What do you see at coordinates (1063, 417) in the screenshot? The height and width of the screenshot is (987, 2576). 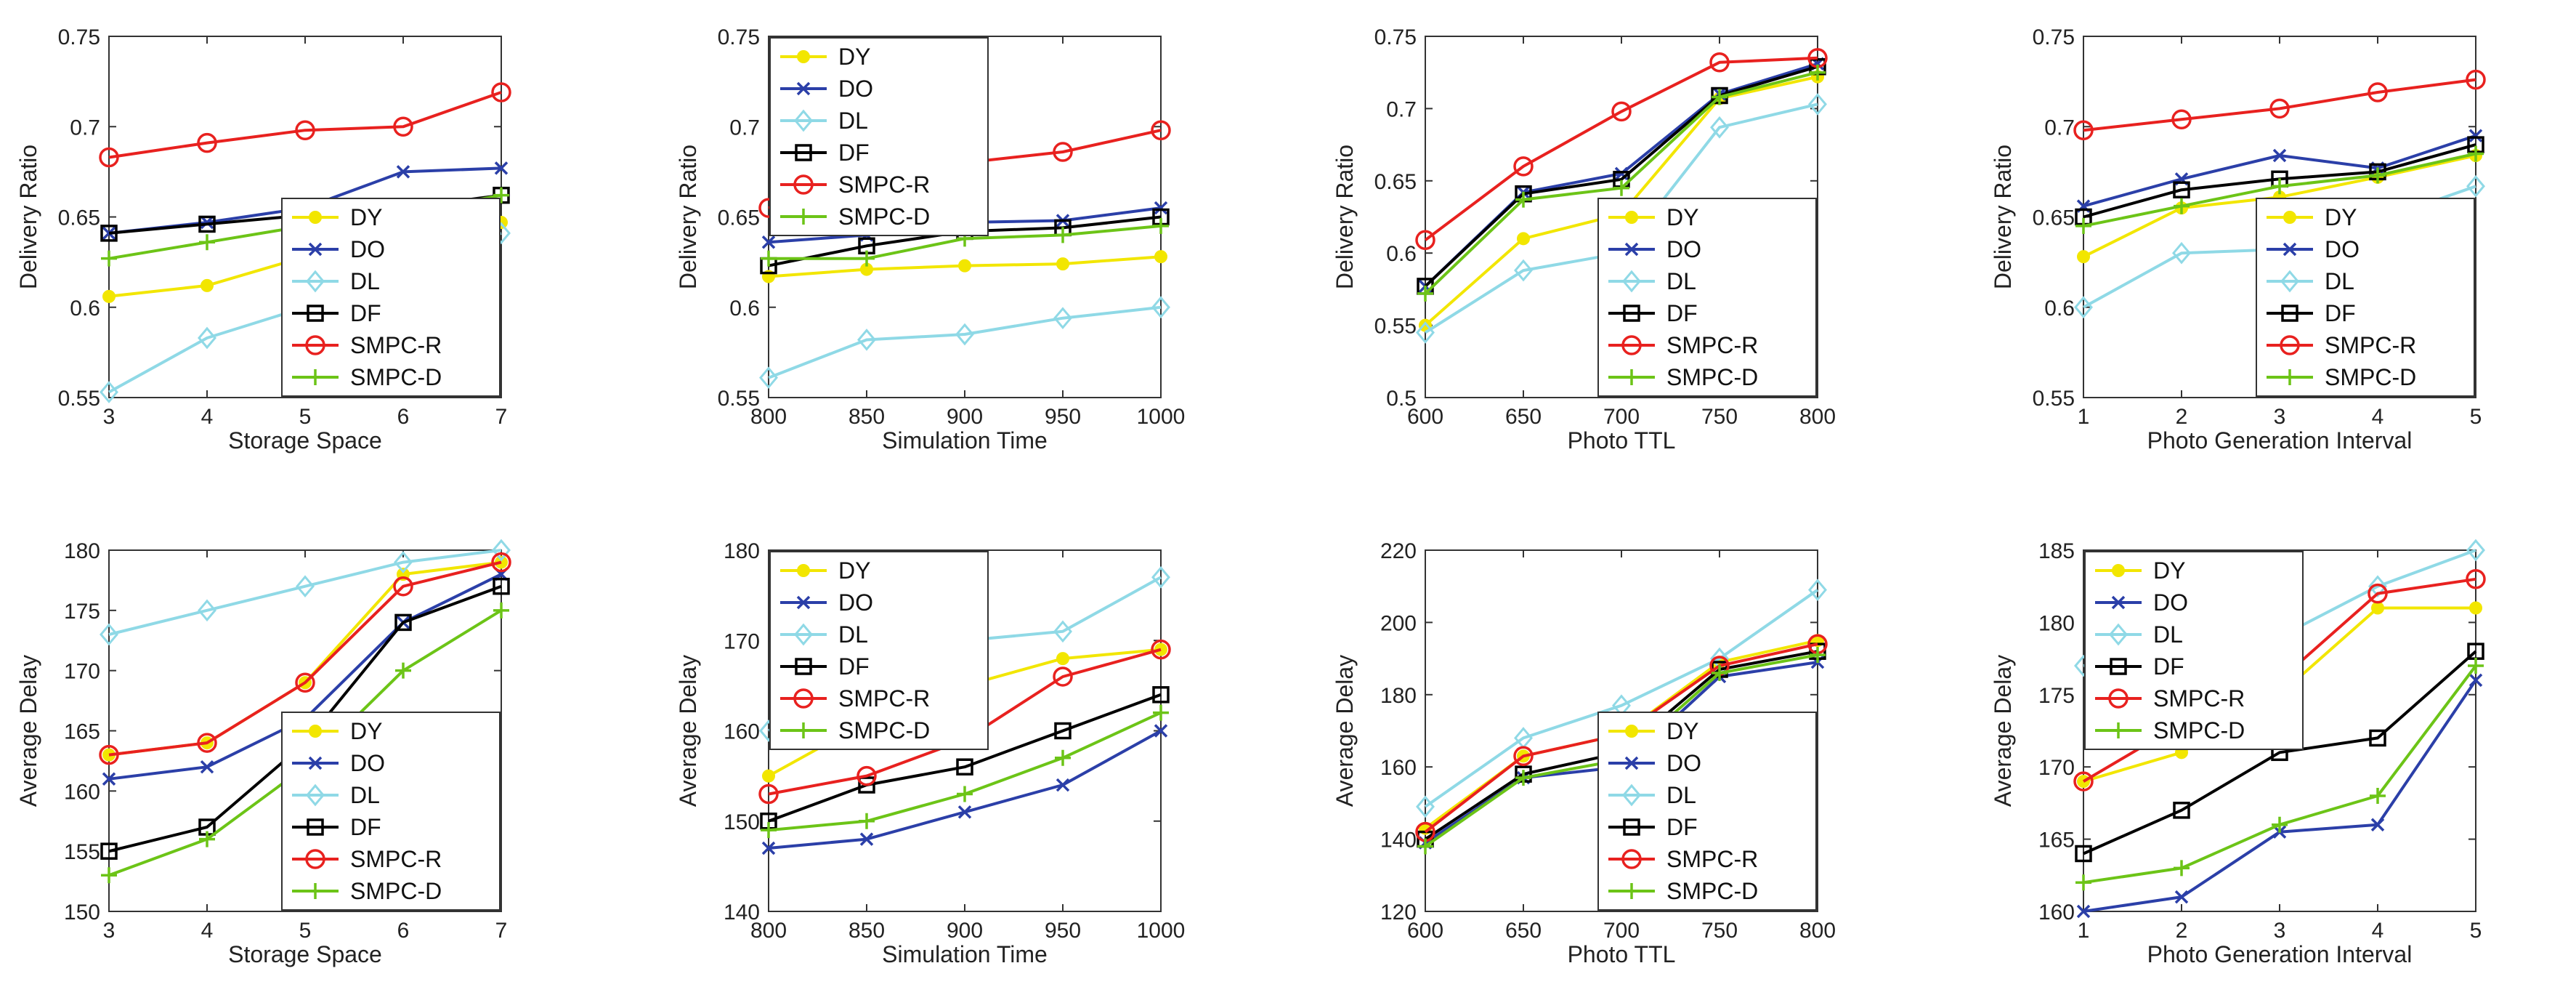 I see `x-tick-label: 950` at bounding box center [1063, 417].